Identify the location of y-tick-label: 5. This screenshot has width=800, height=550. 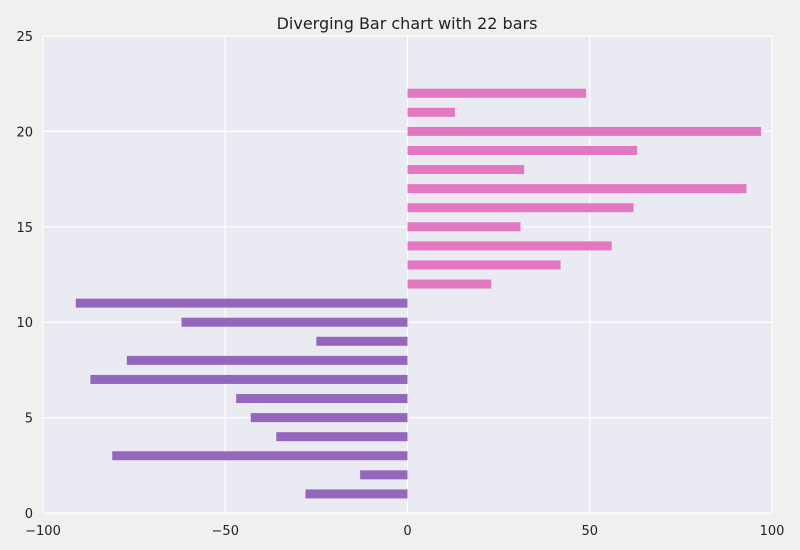
(29, 419).